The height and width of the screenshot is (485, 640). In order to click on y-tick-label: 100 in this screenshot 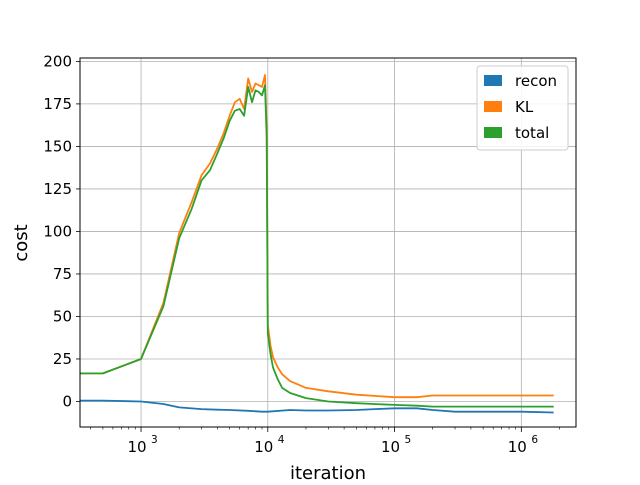, I will do `click(57, 231)`.